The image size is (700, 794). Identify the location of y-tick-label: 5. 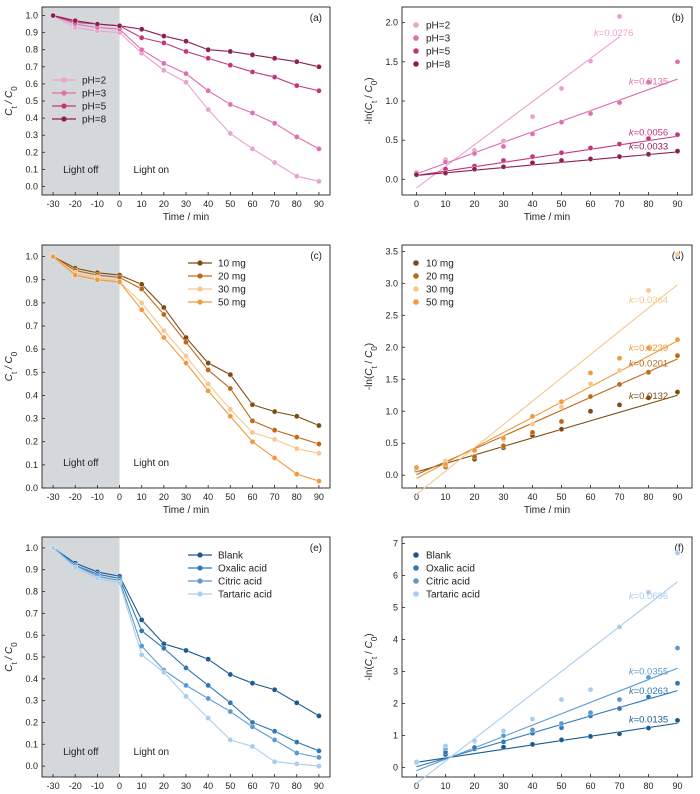
(395, 607).